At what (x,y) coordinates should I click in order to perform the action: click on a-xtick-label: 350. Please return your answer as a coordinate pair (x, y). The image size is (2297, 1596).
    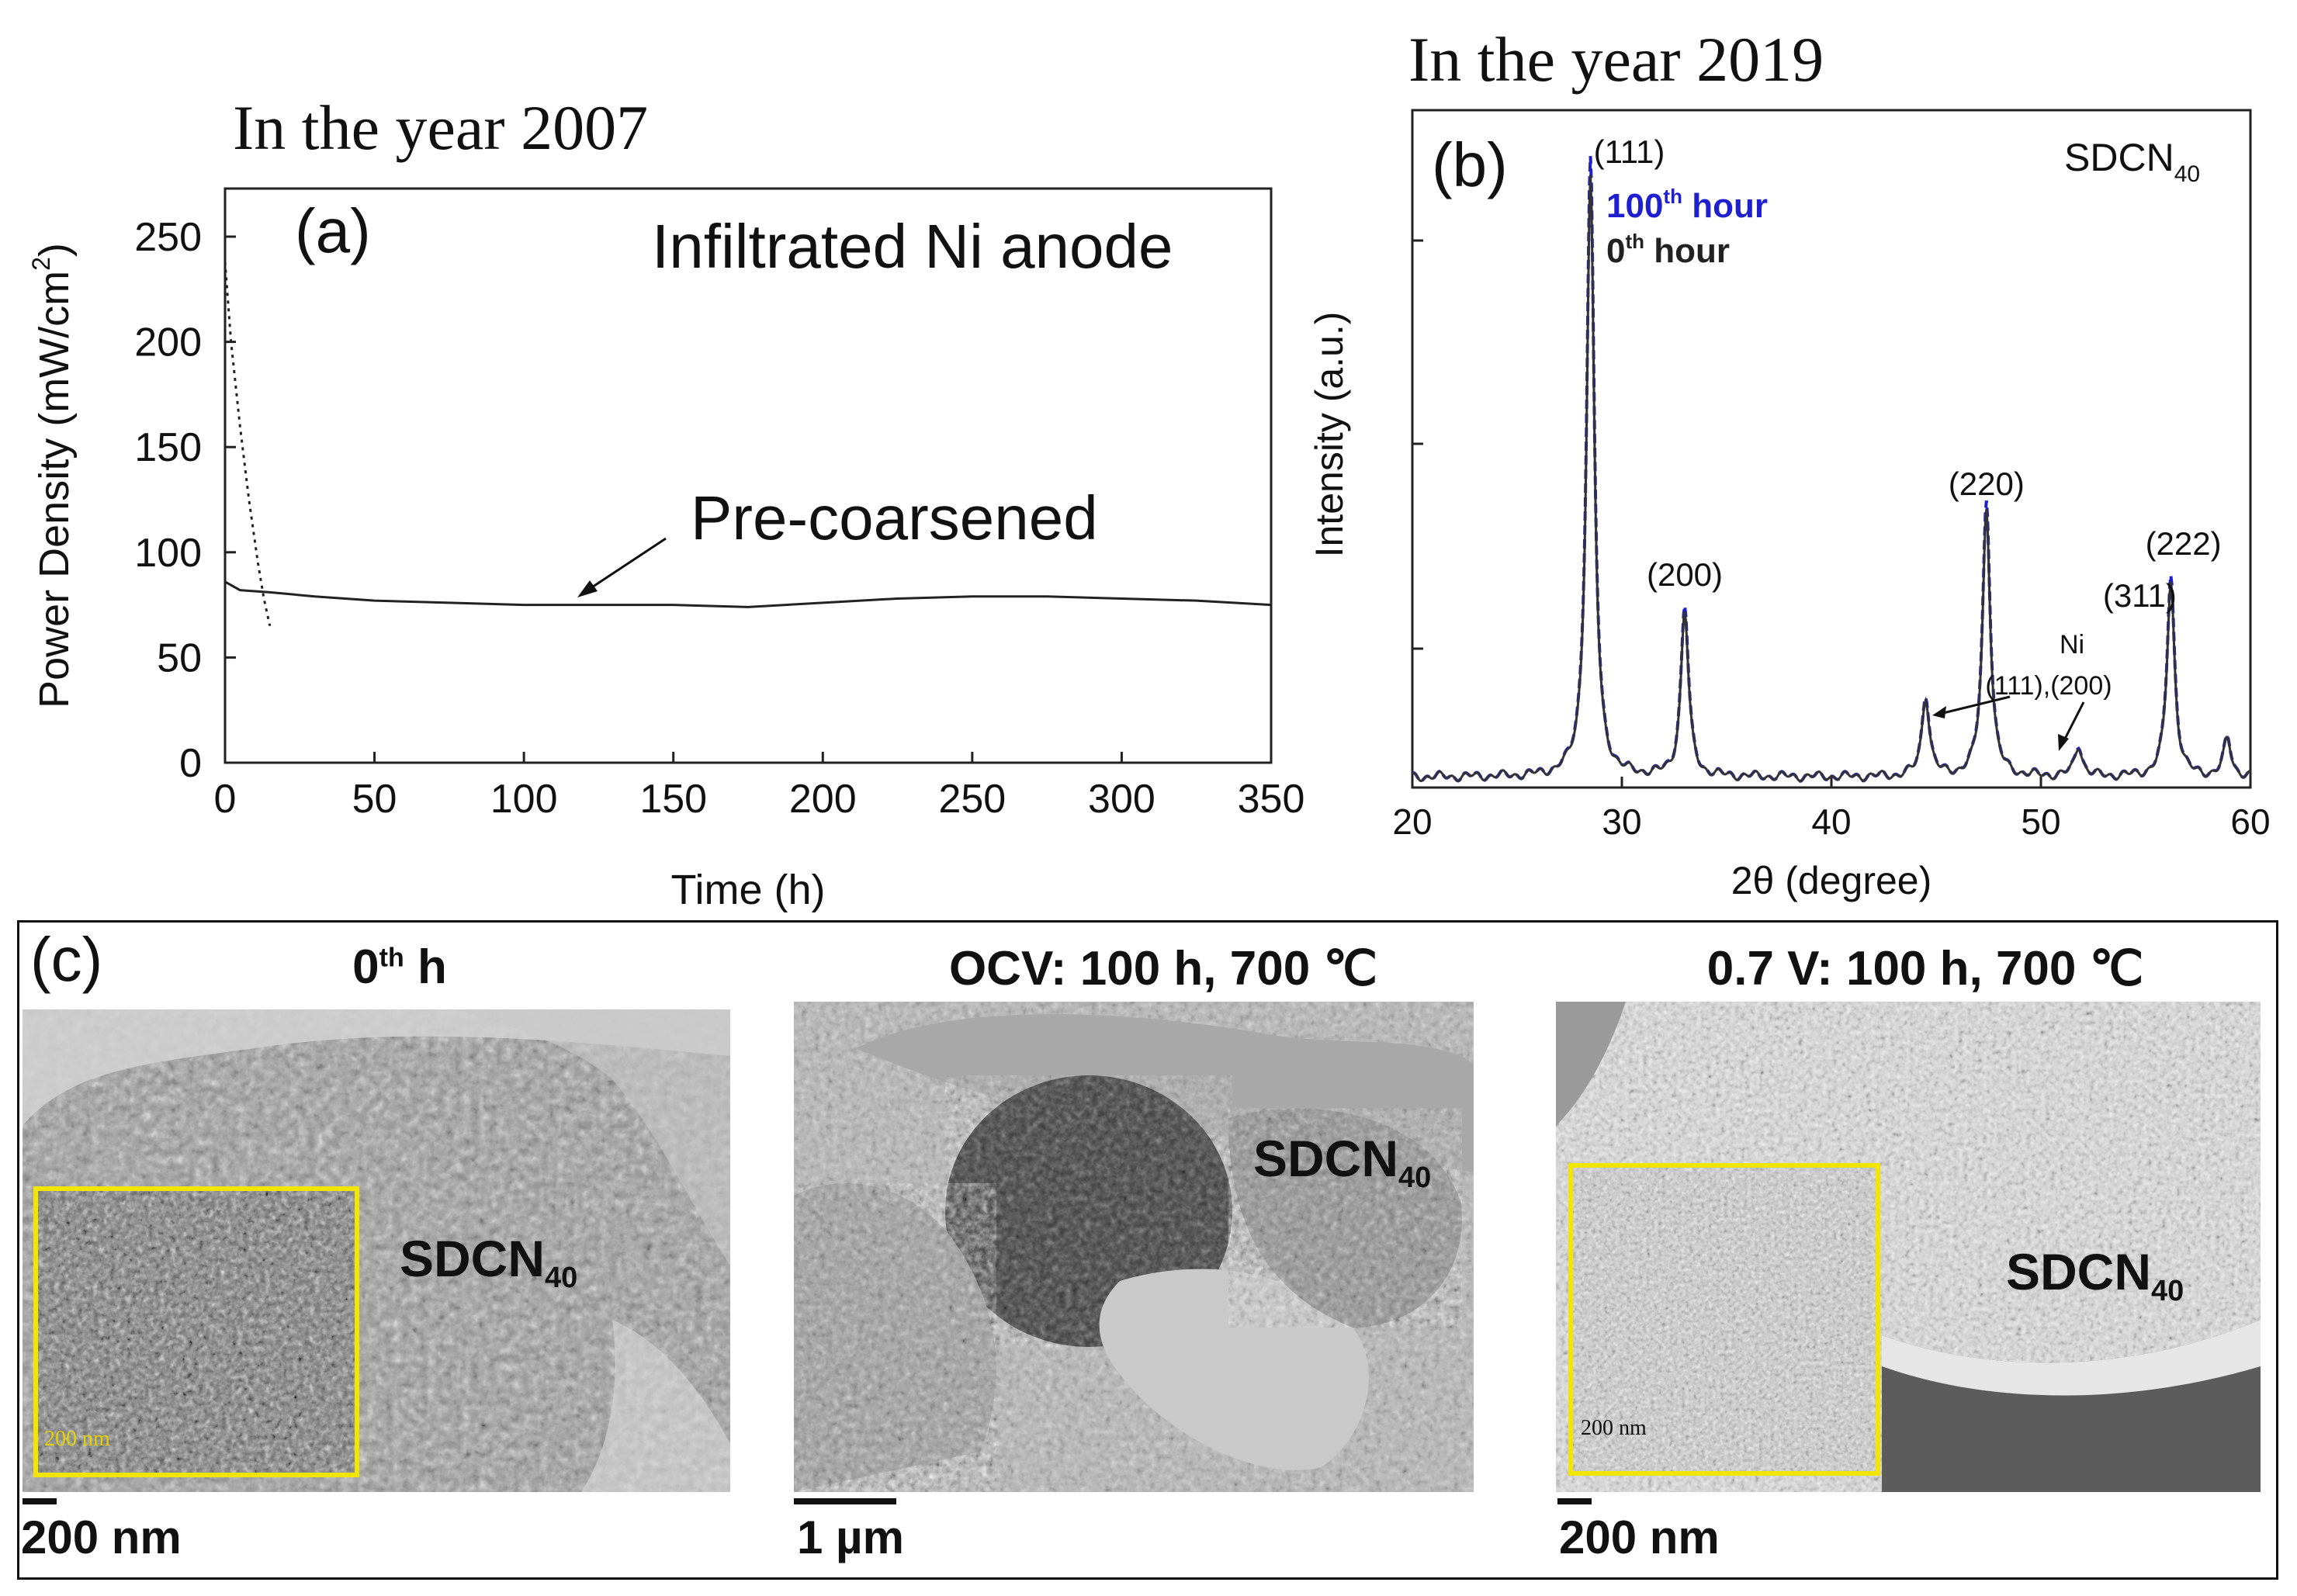
    Looking at the image, I should click on (1272, 799).